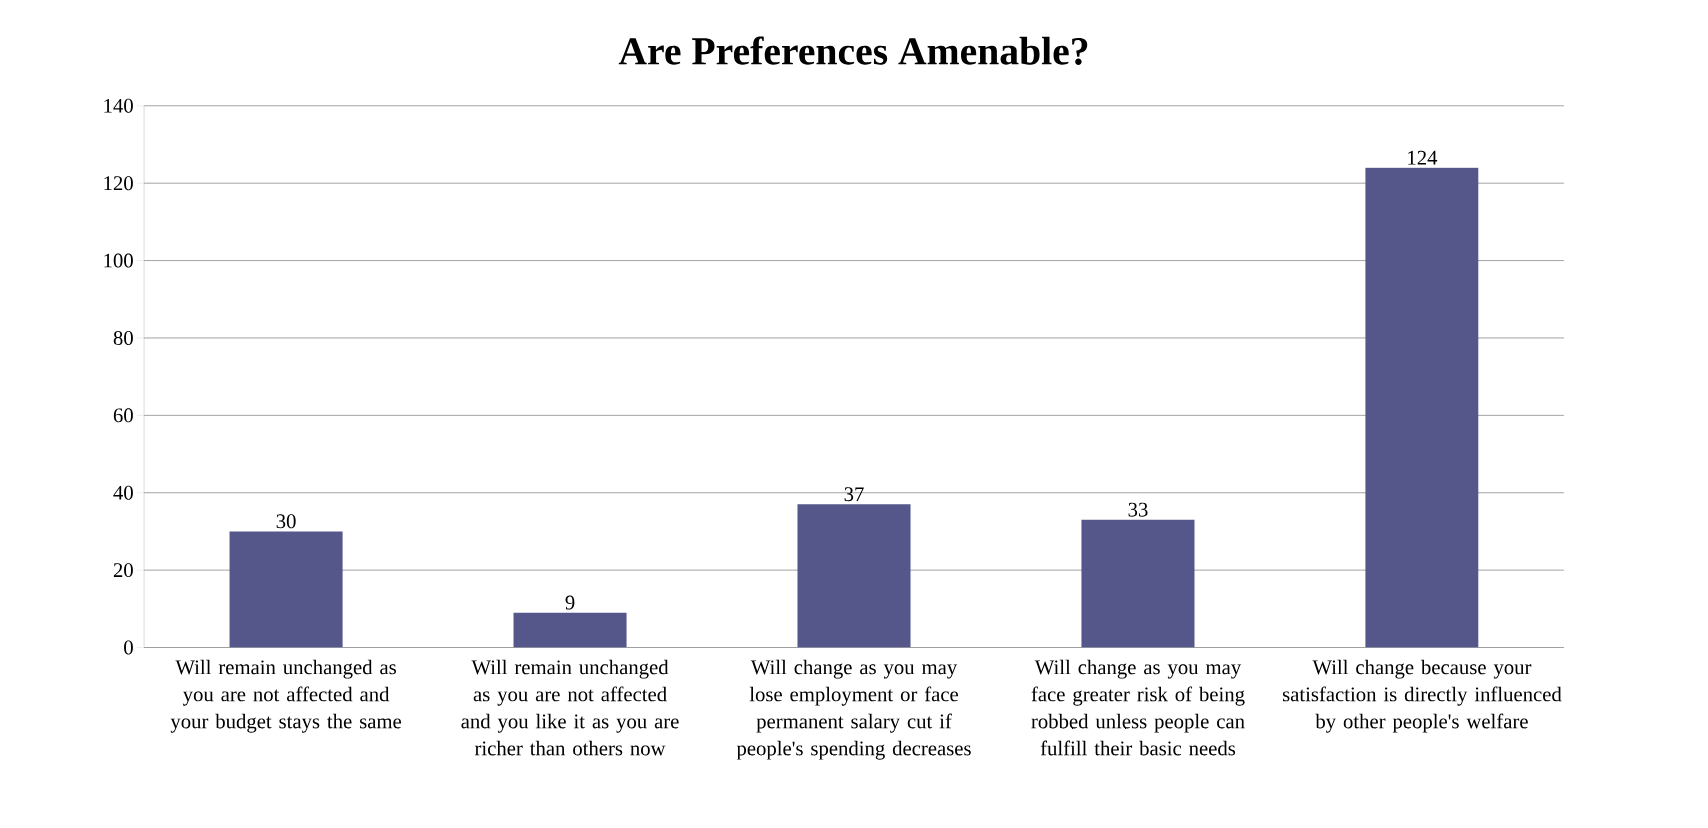 This screenshot has height=828, width=1708. Describe the element at coordinates (570, 602) in the screenshot. I see `data-label: 9` at that location.